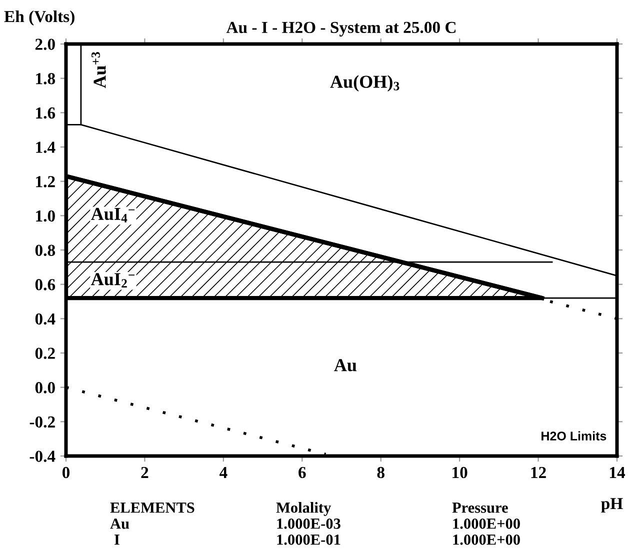  Describe the element at coordinates (365, 83) in the screenshot. I see `annotation: Au(OH)$_{3}$` at that location.